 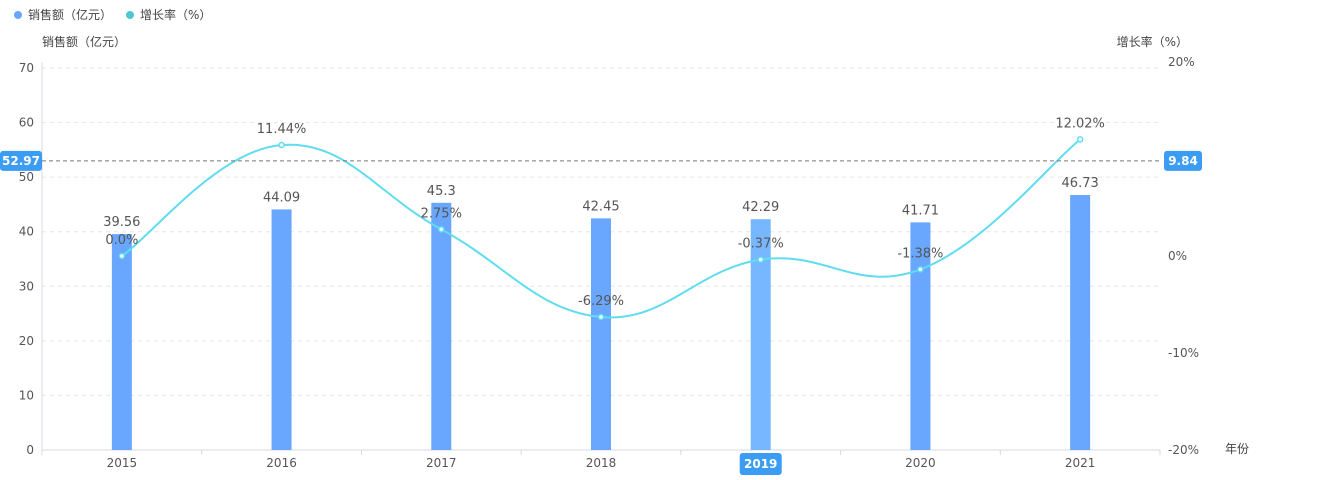 I want to click on left-pointer-badge, so click(x=21, y=160).